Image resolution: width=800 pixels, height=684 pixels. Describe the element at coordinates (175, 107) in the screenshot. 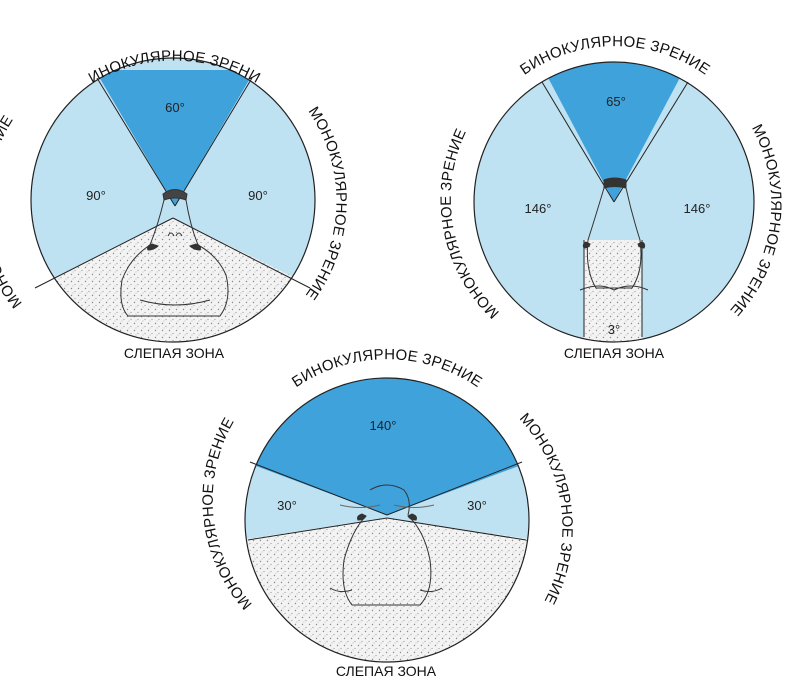

I see `binocular-angle-label: 60°` at that location.